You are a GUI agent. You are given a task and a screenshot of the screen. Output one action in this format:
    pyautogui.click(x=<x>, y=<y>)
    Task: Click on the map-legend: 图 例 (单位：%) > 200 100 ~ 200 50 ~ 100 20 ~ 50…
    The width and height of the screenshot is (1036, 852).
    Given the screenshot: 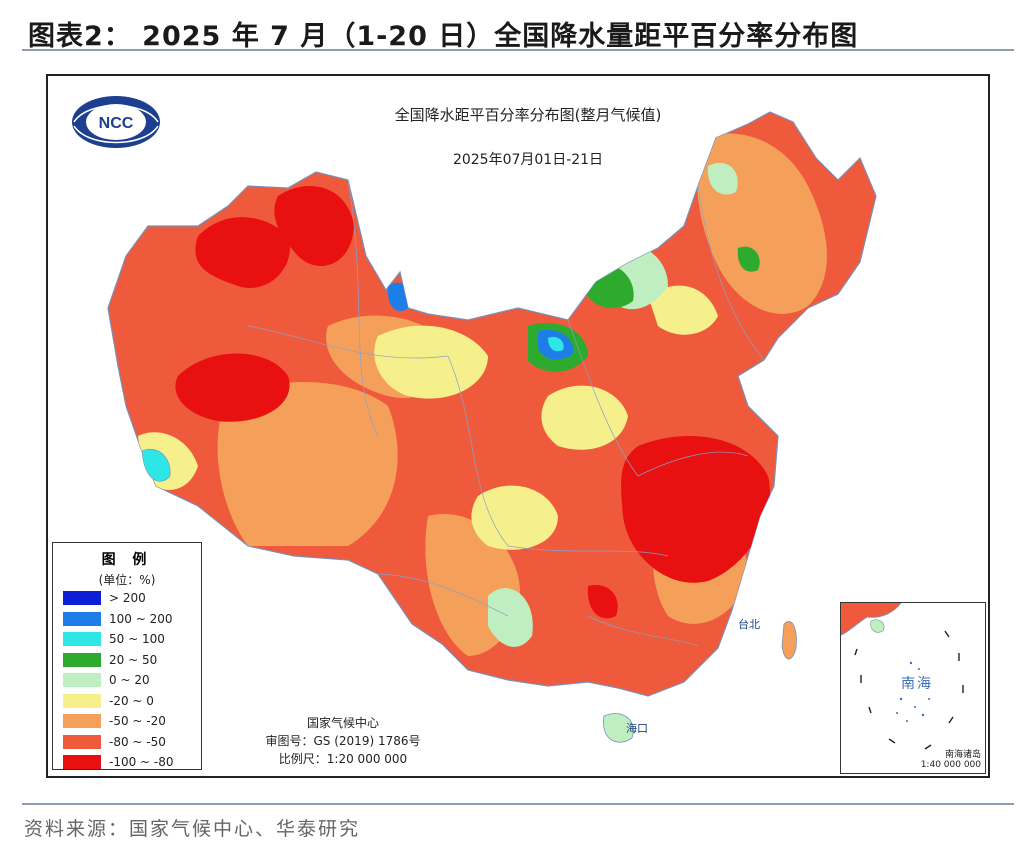 What is the action you would take?
    pyautogui.click(x=127, y=656)
    